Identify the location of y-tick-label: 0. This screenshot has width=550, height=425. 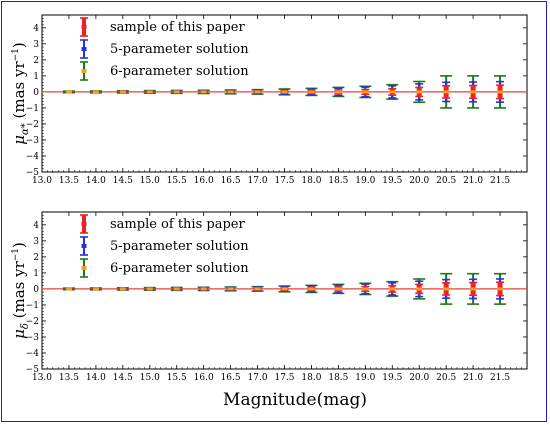
(36, 290).